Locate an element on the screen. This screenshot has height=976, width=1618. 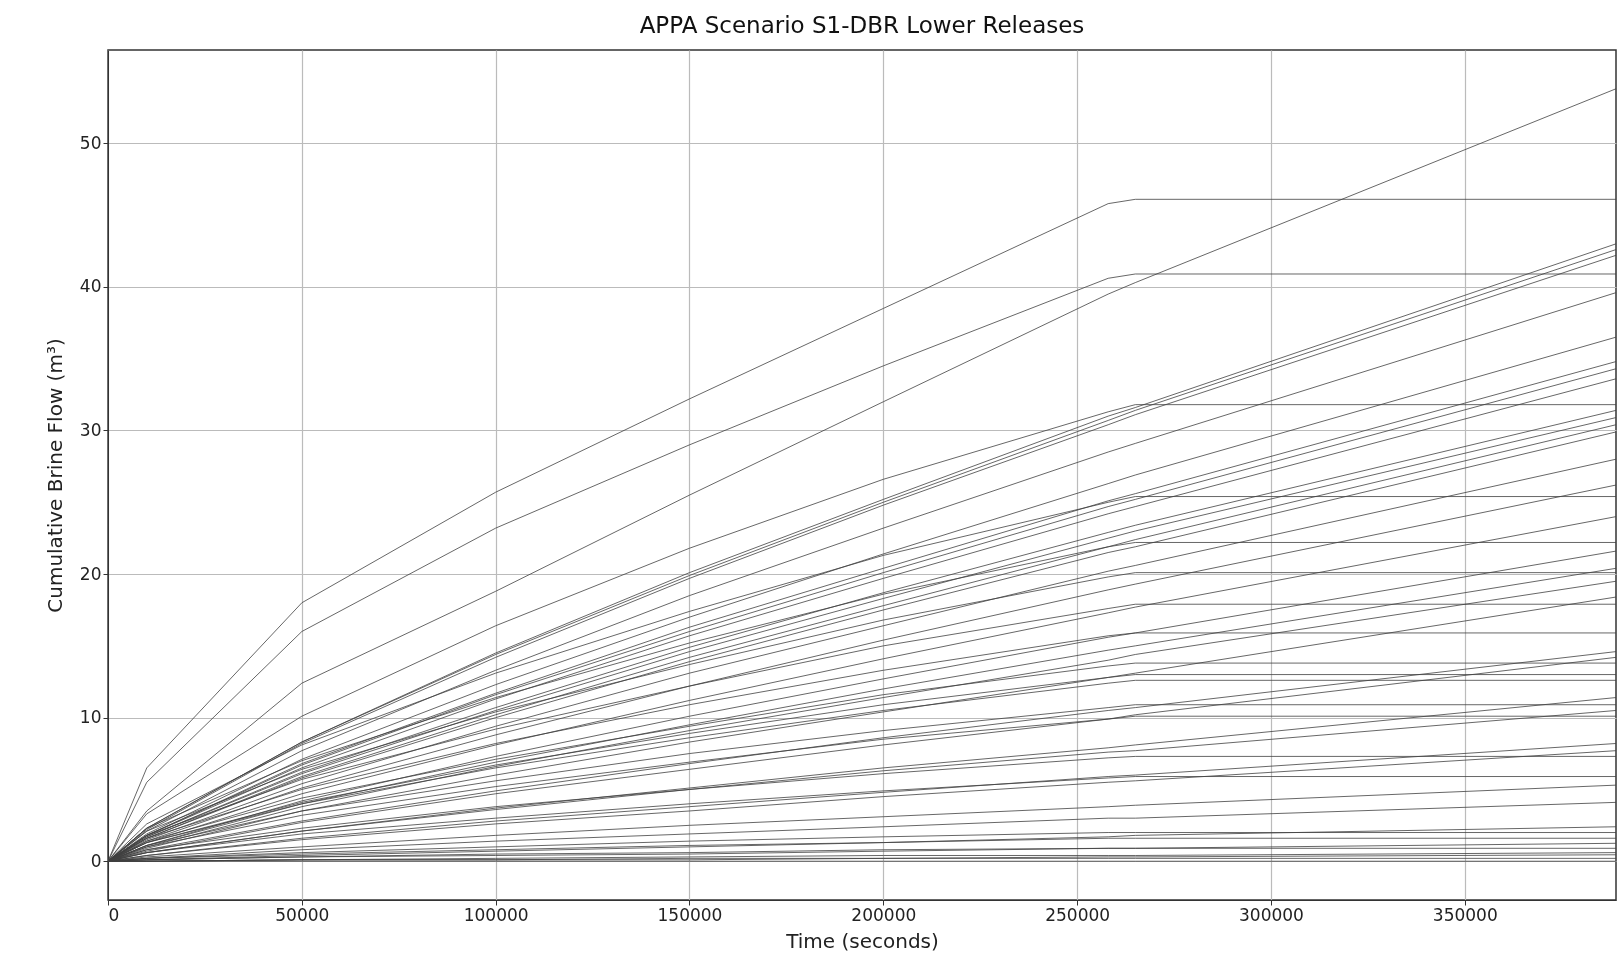
x-tick-label: 50000 is located at coordinates (302, 914).